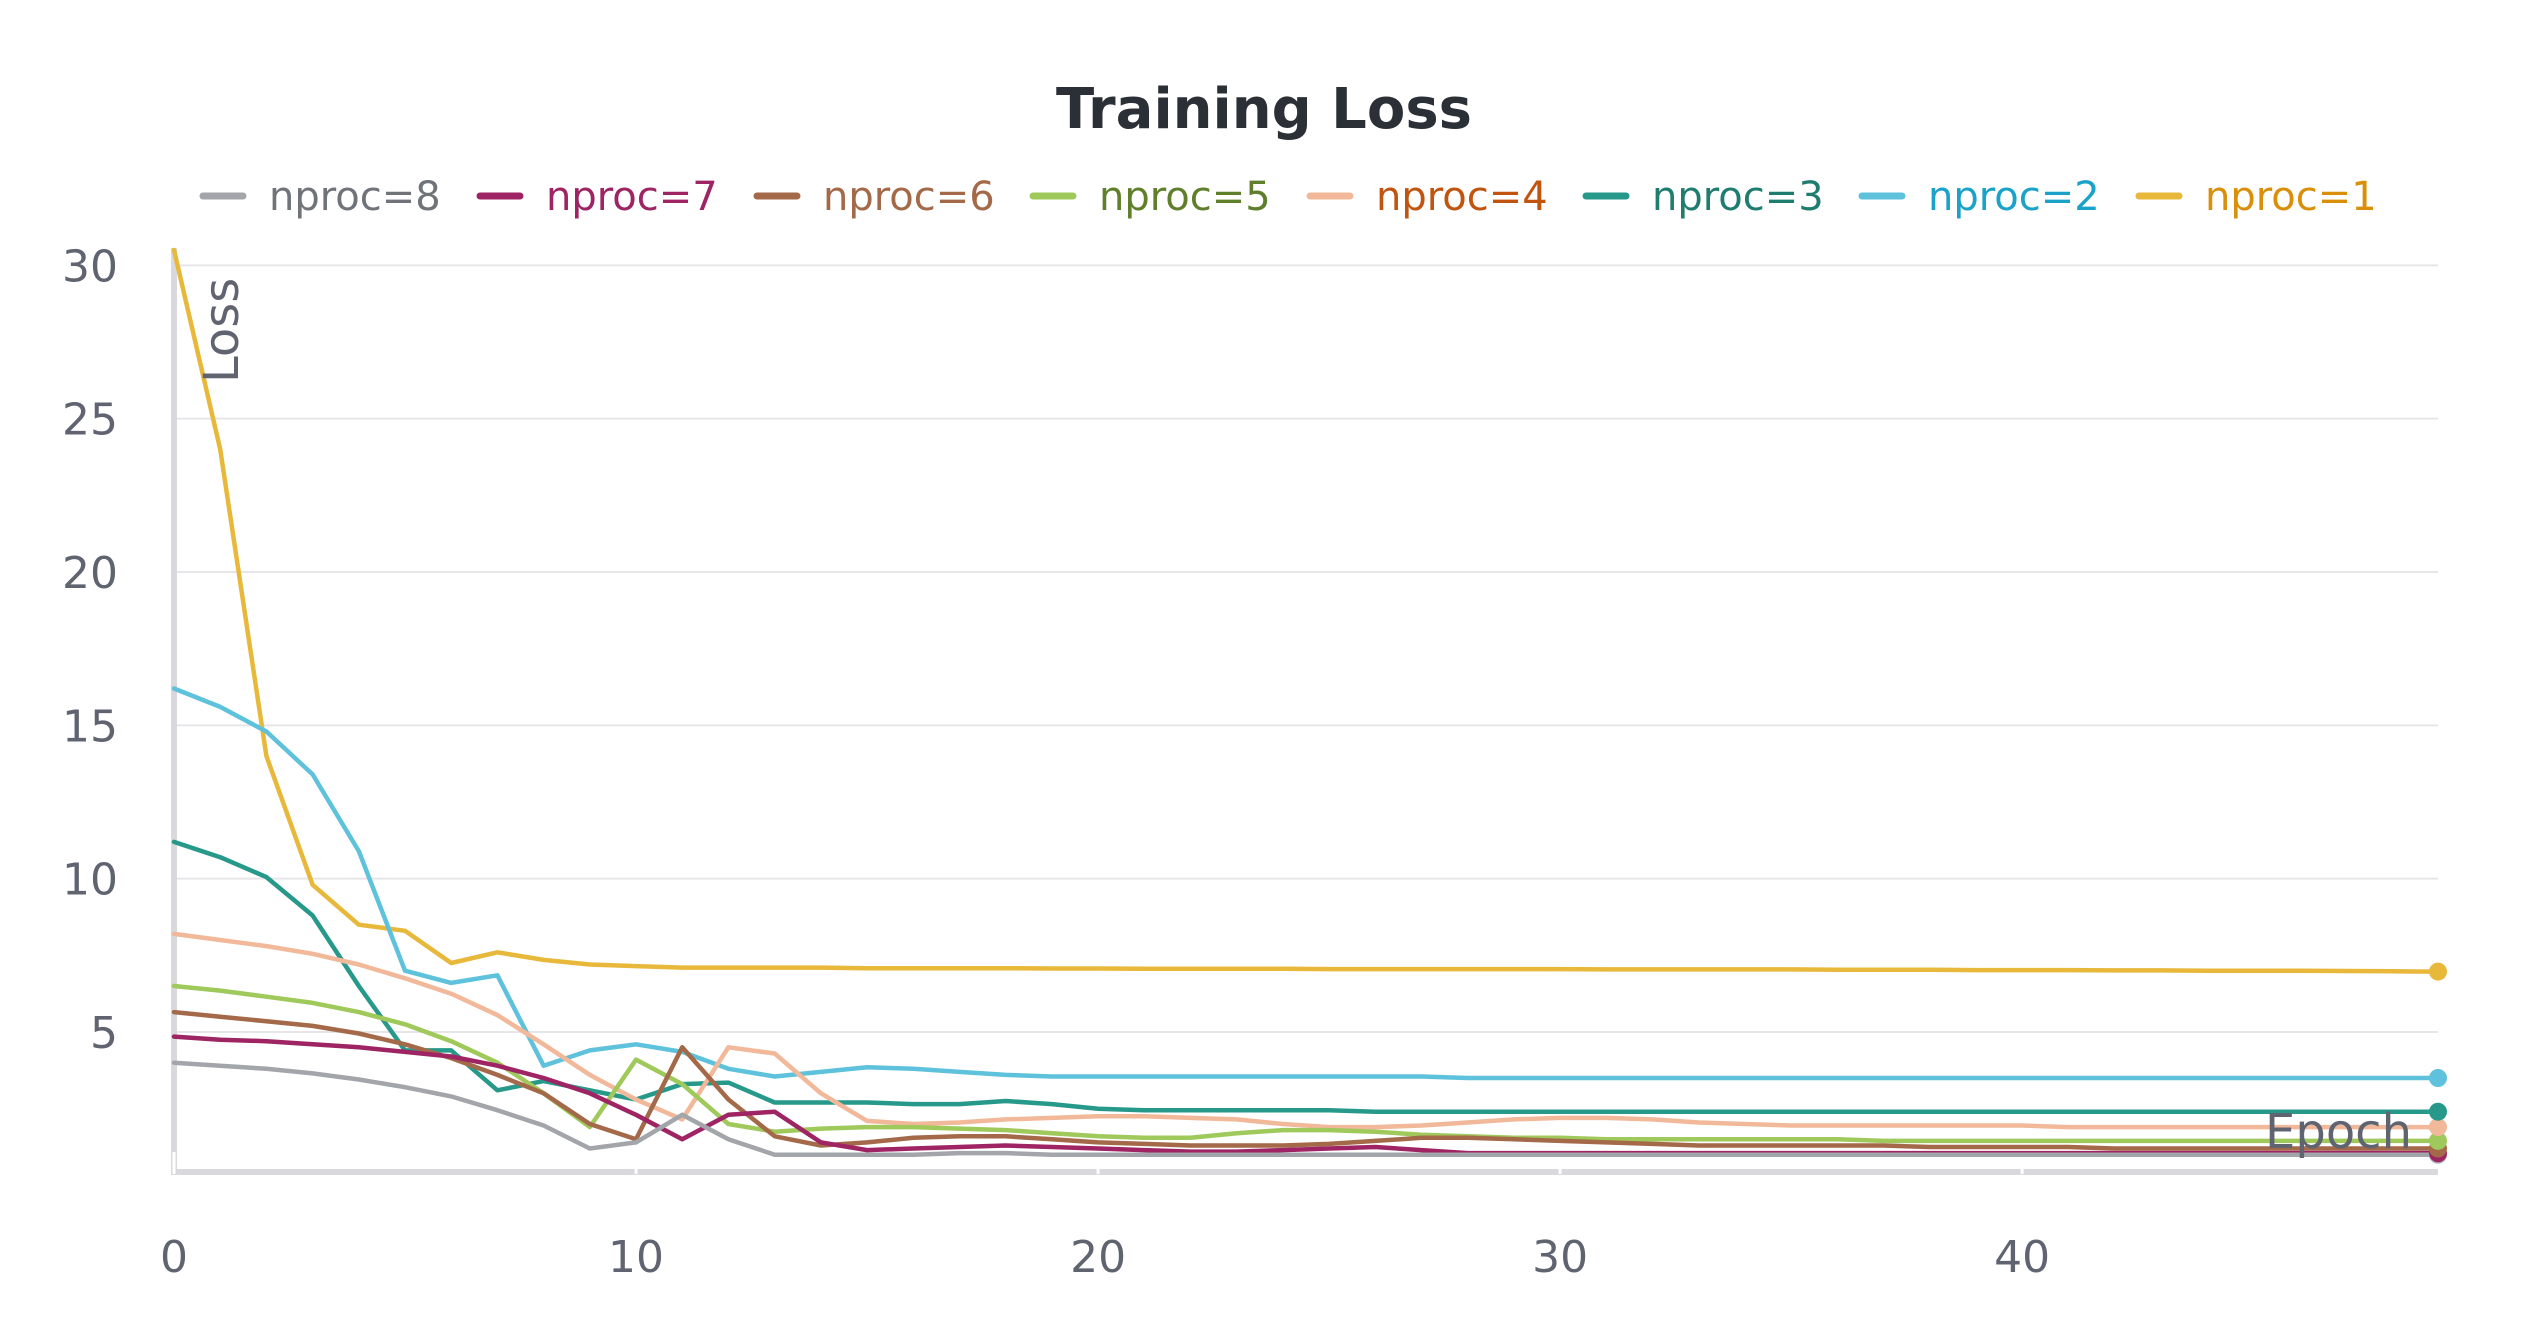 This screenshot has height=1328, width=2528. What do you see at coordinates (90, 726) in the screenshot?
I see `y-tick-label: 15` at bounding box center [90, 726].